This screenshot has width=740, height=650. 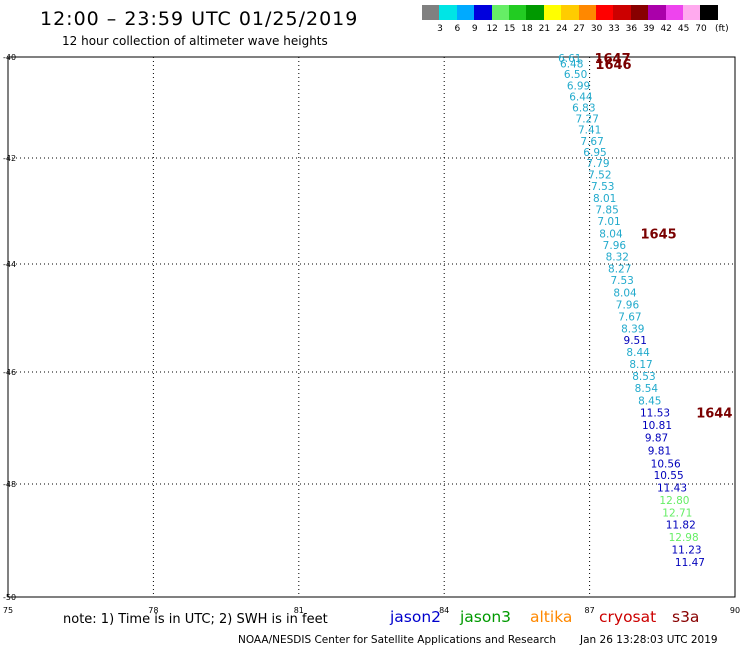 I want to click on wave-height-value: 8.53, so click(x=643, y=377).